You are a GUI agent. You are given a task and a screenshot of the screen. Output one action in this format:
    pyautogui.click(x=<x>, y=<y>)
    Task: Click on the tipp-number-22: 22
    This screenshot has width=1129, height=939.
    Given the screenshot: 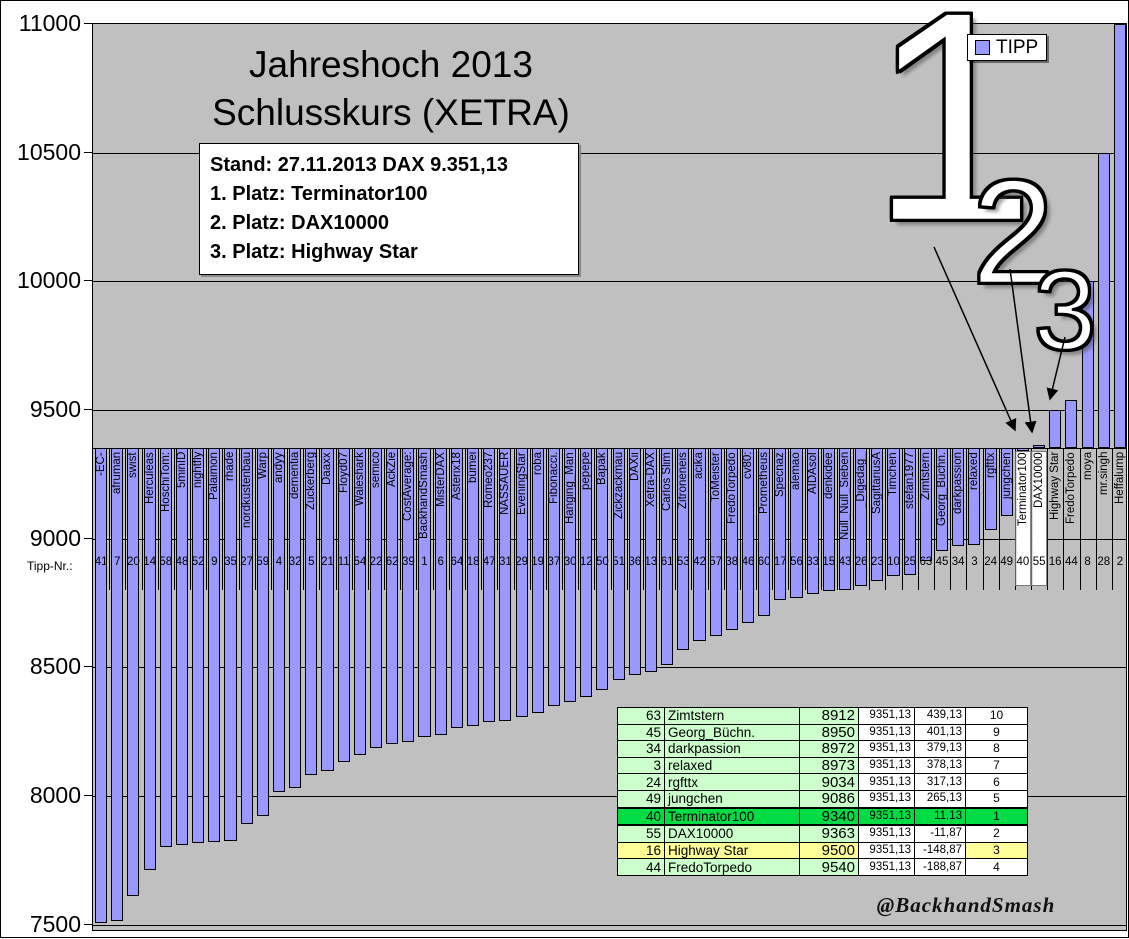 What is the action you would take?
    pyautogui.click(x=376, y=562)
    